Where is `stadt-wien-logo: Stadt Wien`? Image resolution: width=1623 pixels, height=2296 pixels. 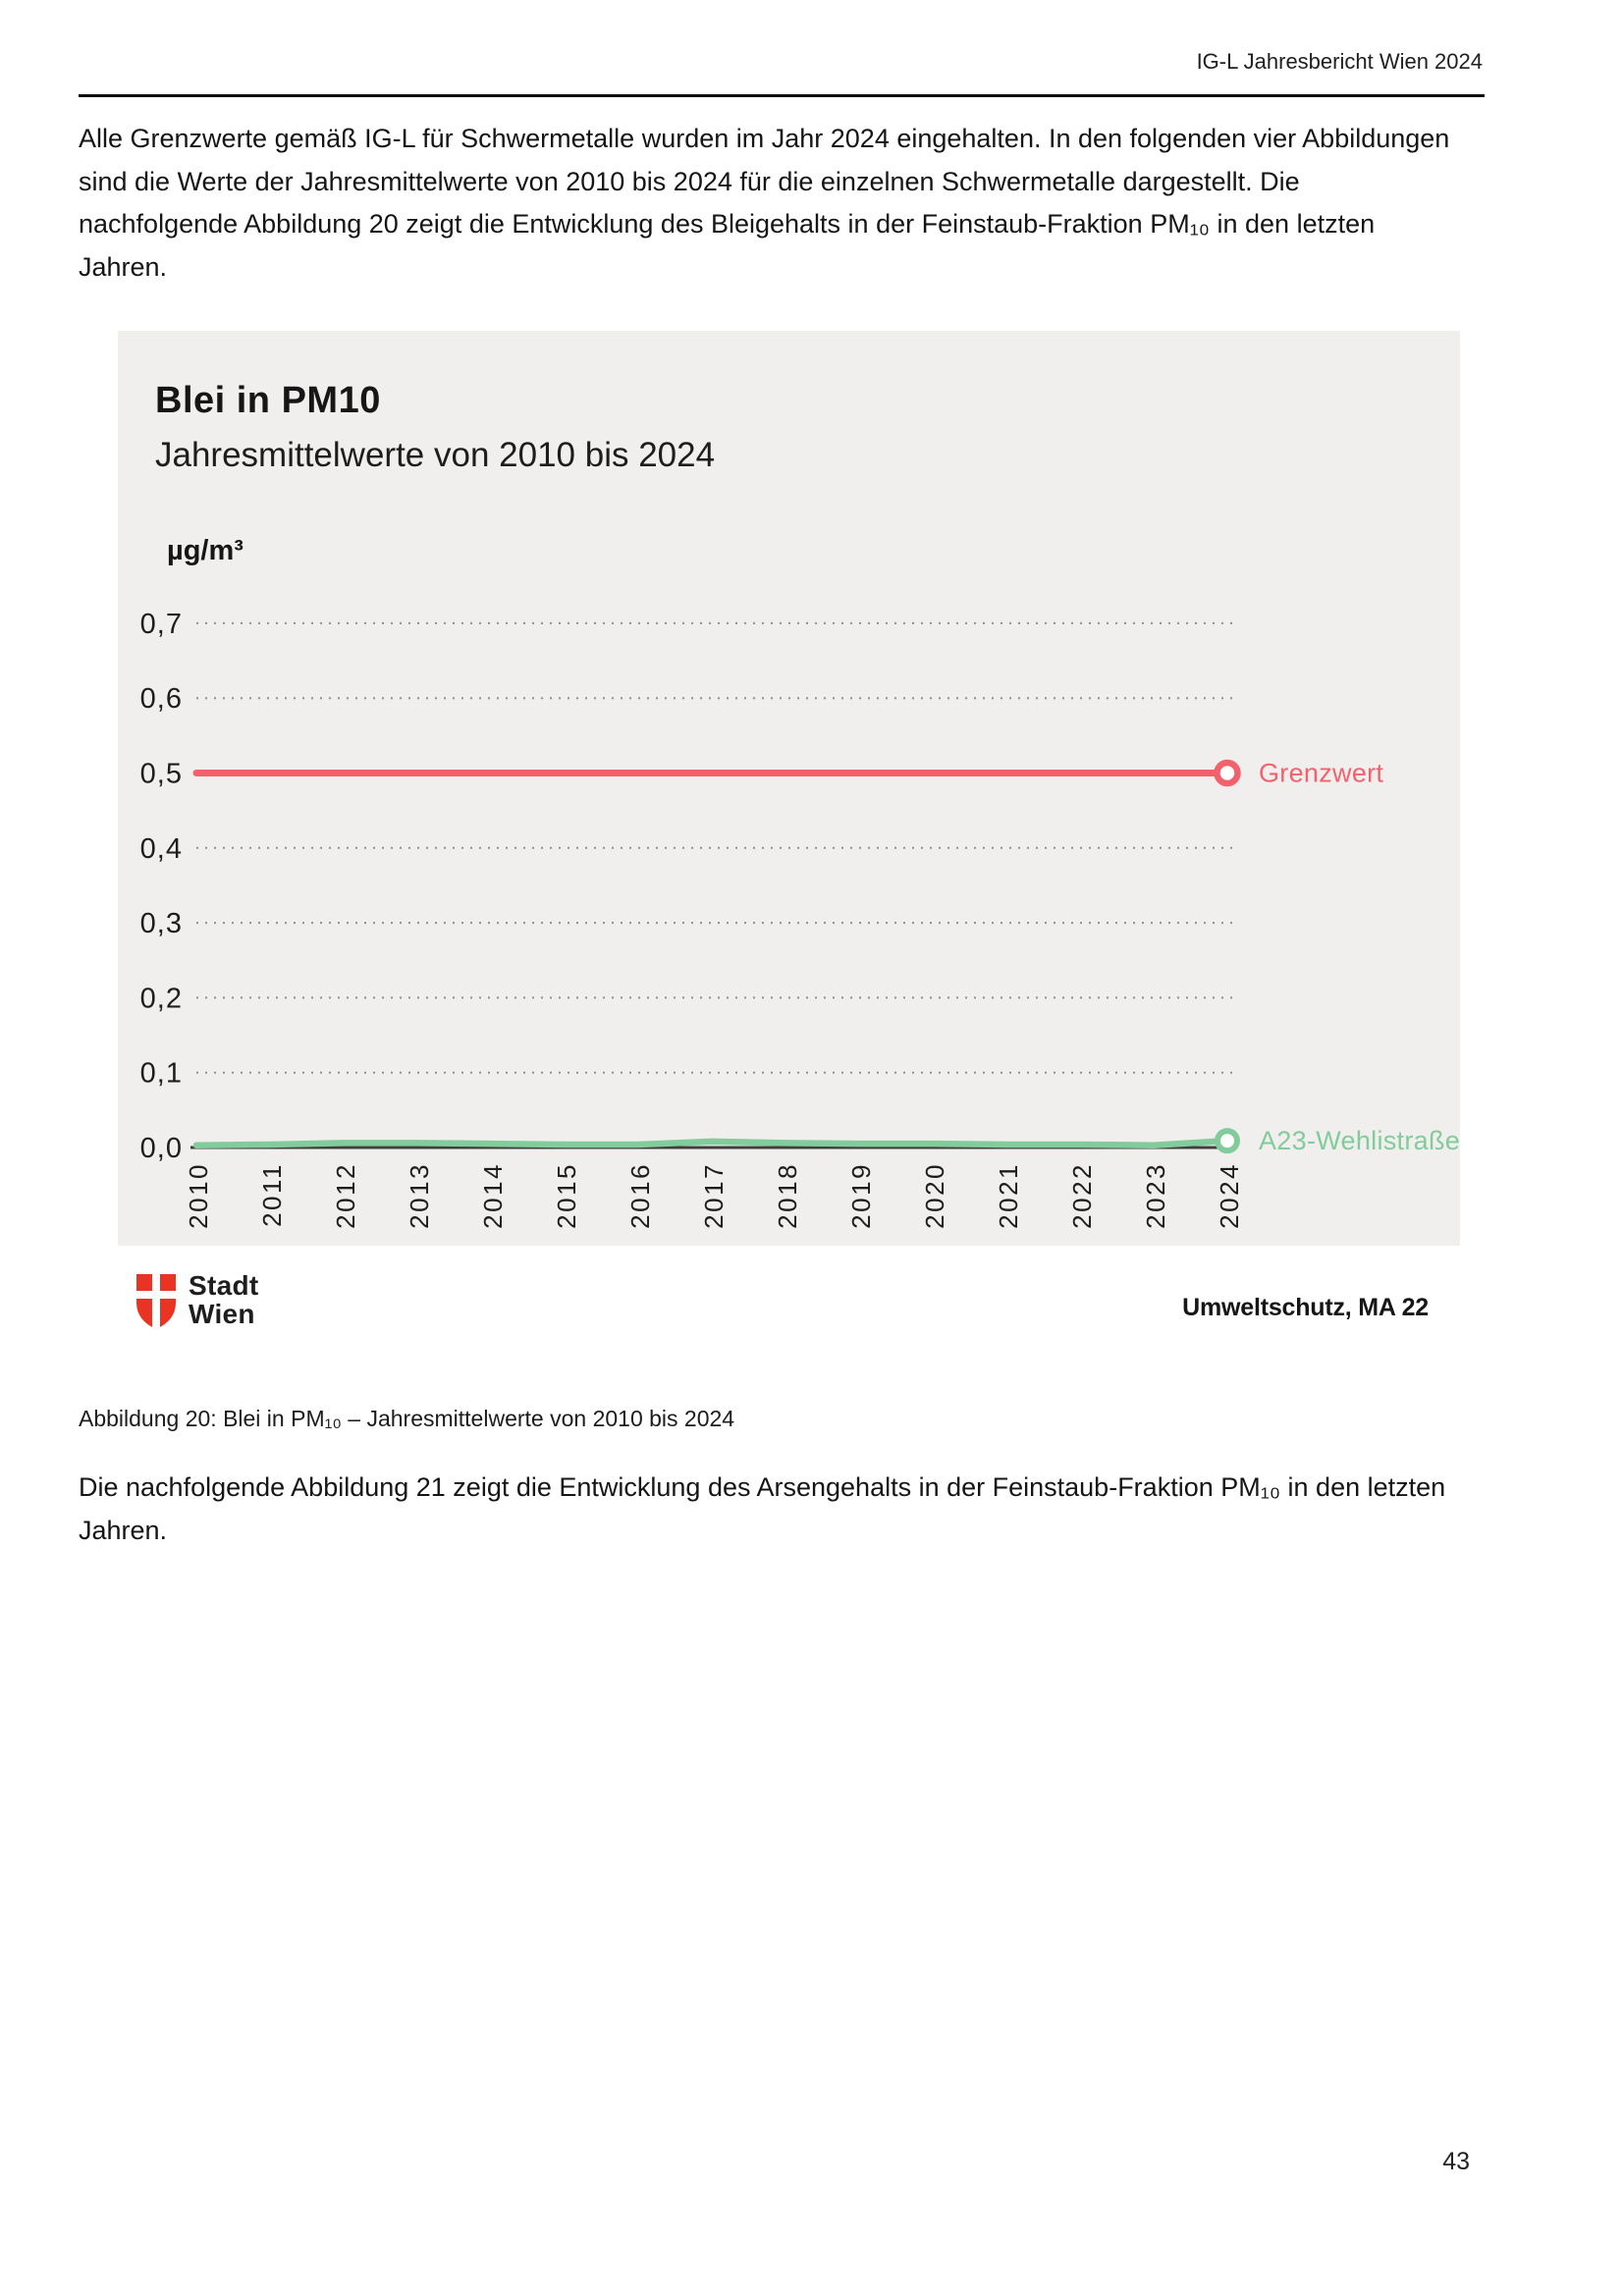
stadt-wien-logo: Stadt Wien is located at coordinates (263, 1303).